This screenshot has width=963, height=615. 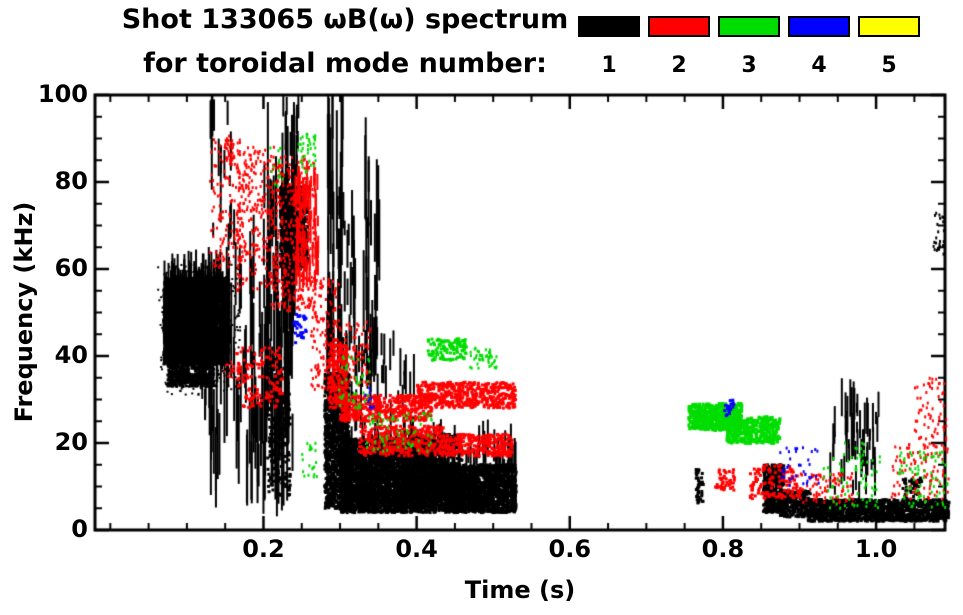 What do you see at coordinates (345, 63) in the screenshot?
I see `chart-subtitle: for toroidal mode number:` at bounding box center [345, 63].